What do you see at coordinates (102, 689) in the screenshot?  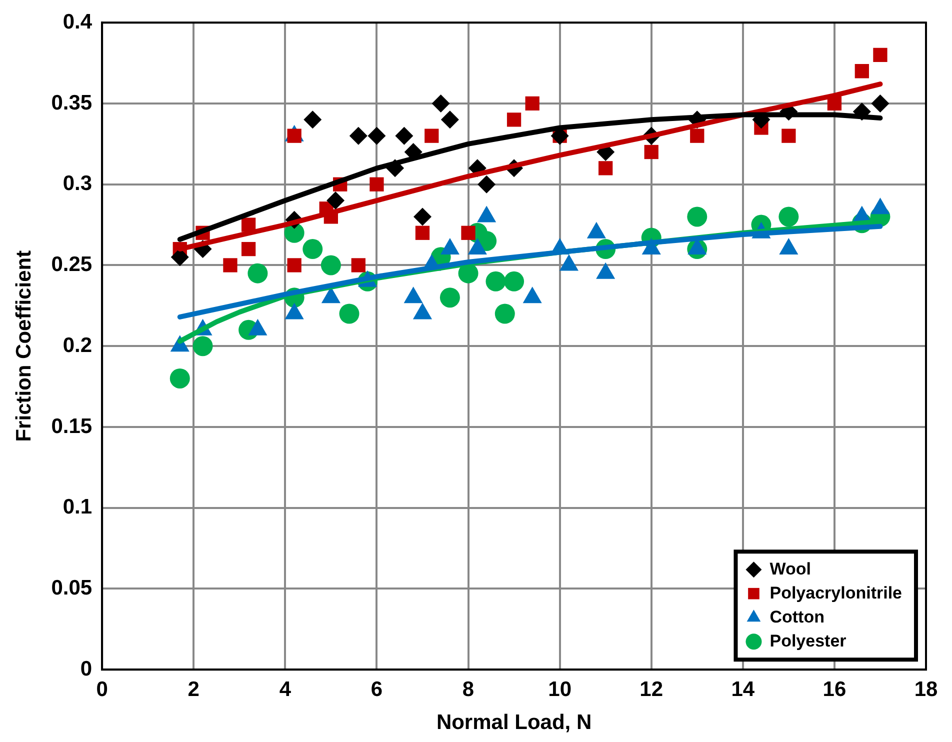 I see `x-tick-label: 0` at bounding box center [102, 689].